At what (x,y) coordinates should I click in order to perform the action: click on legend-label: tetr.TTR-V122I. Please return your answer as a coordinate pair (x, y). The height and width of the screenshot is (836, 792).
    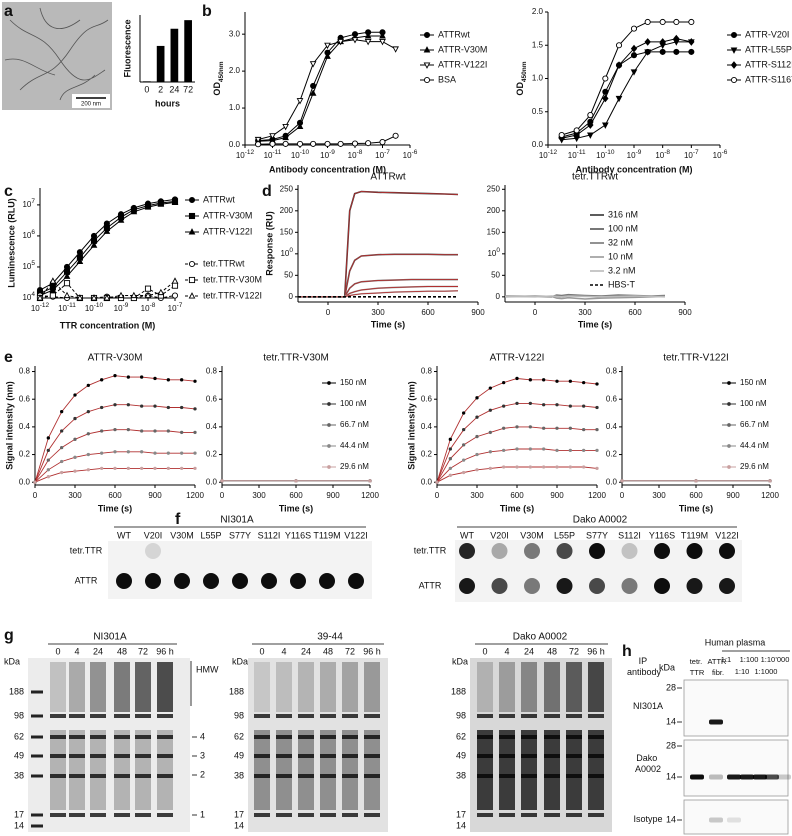
    Looking at the image, I should click on (232, 295).